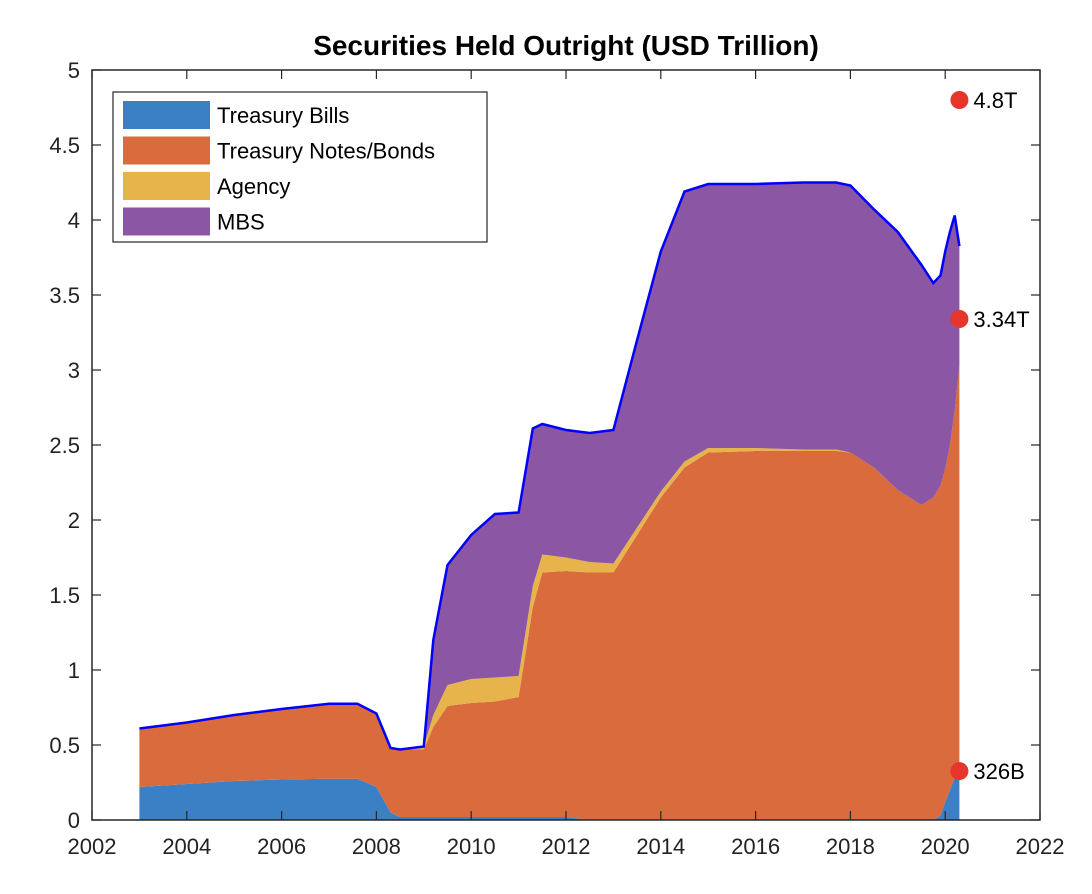 The image size is (1092, 894). I want to click on x-tick-label: 2006, so click(281, 846).